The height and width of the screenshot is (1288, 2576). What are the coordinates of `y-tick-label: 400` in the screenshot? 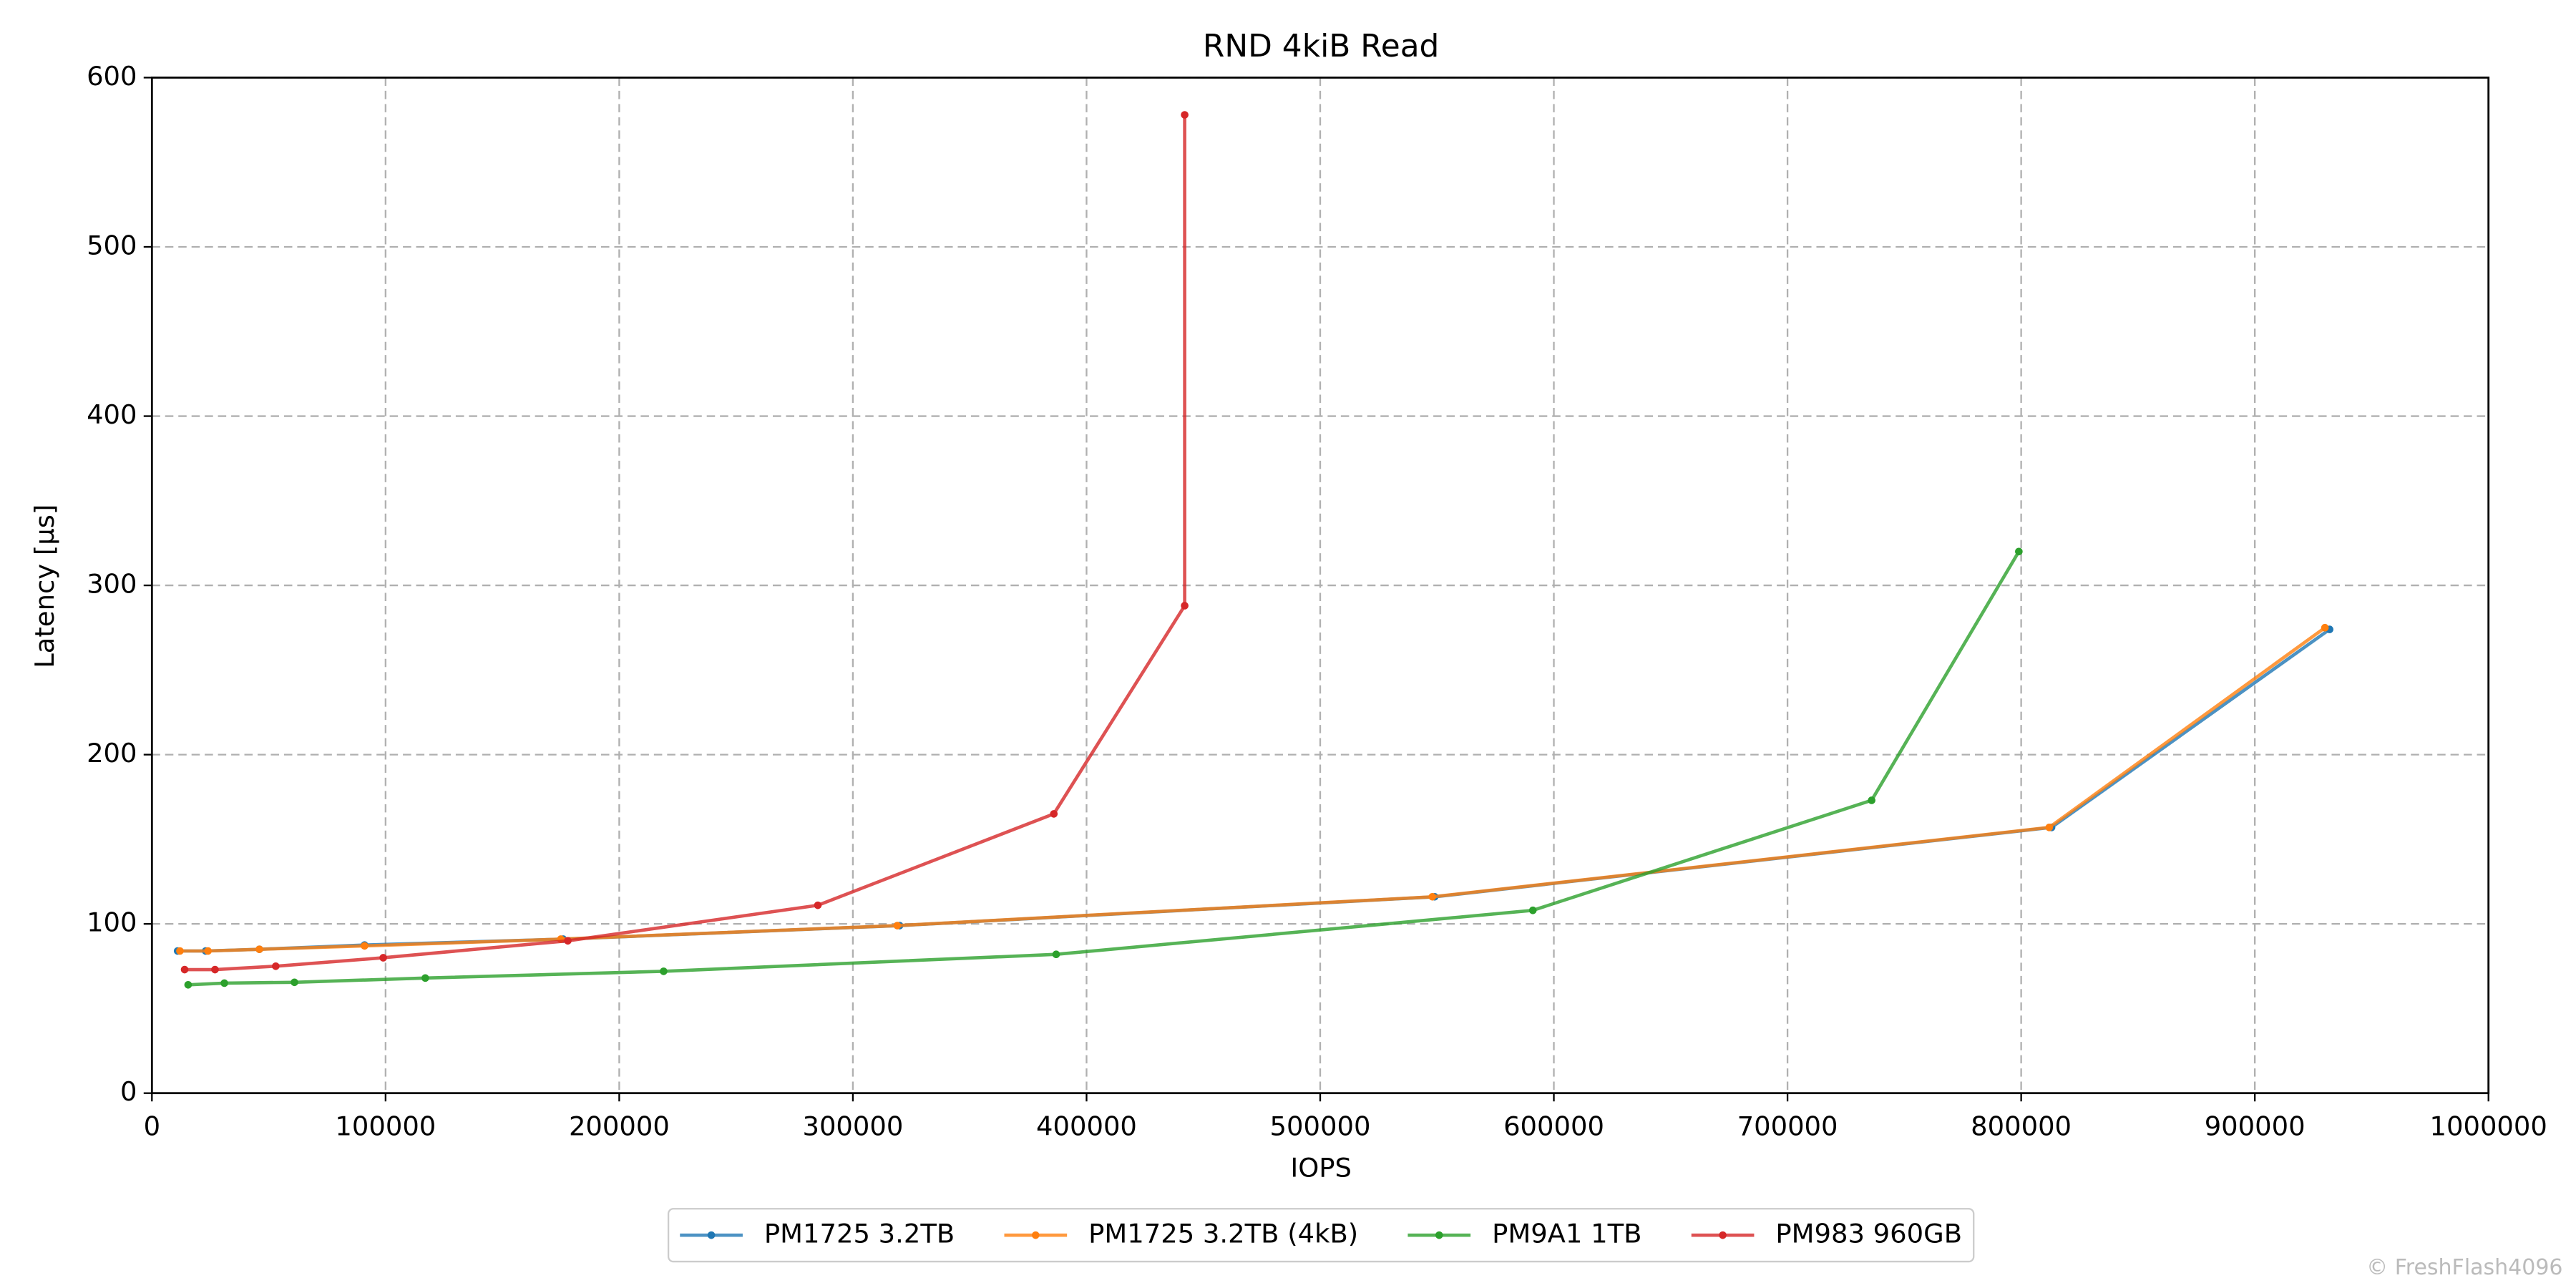 It's located at (112, 414).